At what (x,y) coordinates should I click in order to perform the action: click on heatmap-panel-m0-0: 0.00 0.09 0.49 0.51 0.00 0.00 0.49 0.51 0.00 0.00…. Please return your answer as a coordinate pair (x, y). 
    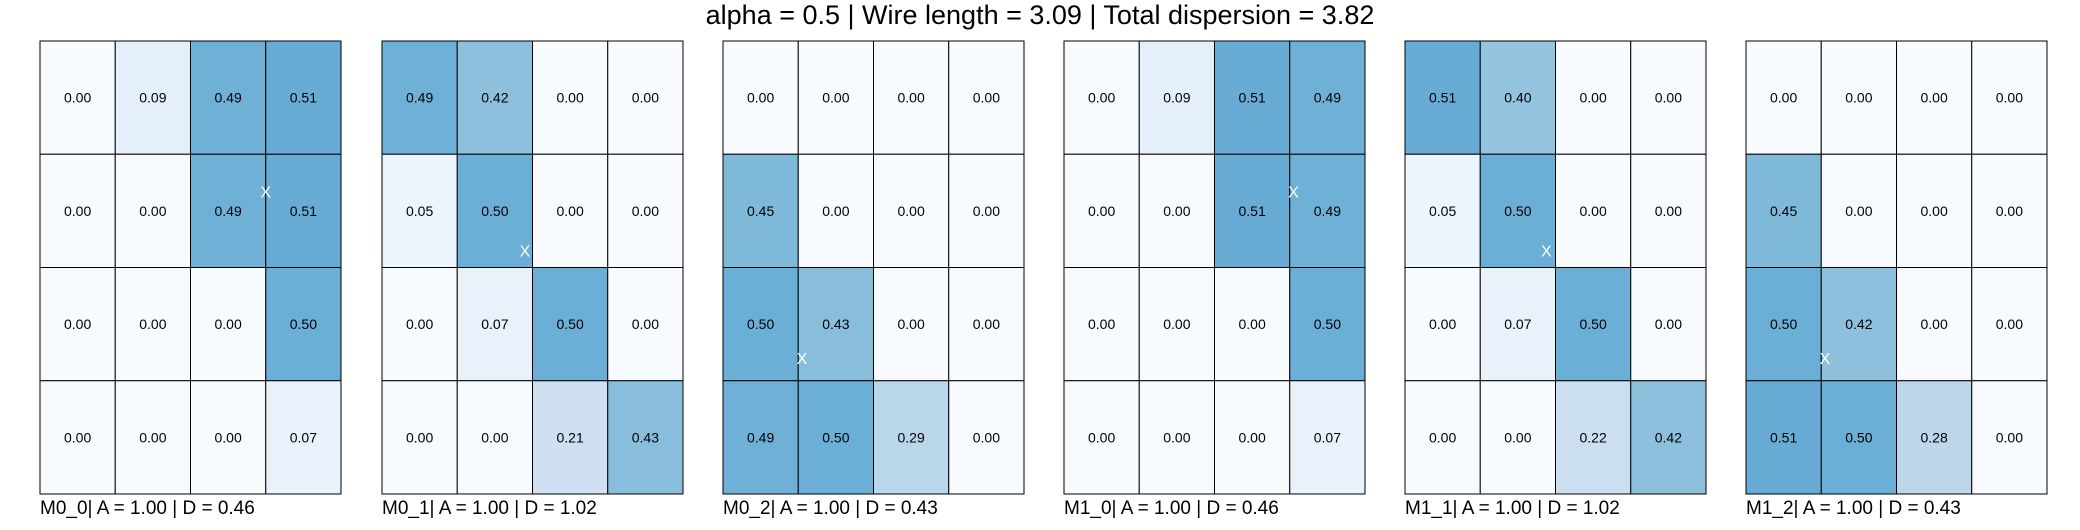
    Looking at the image, I should click on (190, 279).